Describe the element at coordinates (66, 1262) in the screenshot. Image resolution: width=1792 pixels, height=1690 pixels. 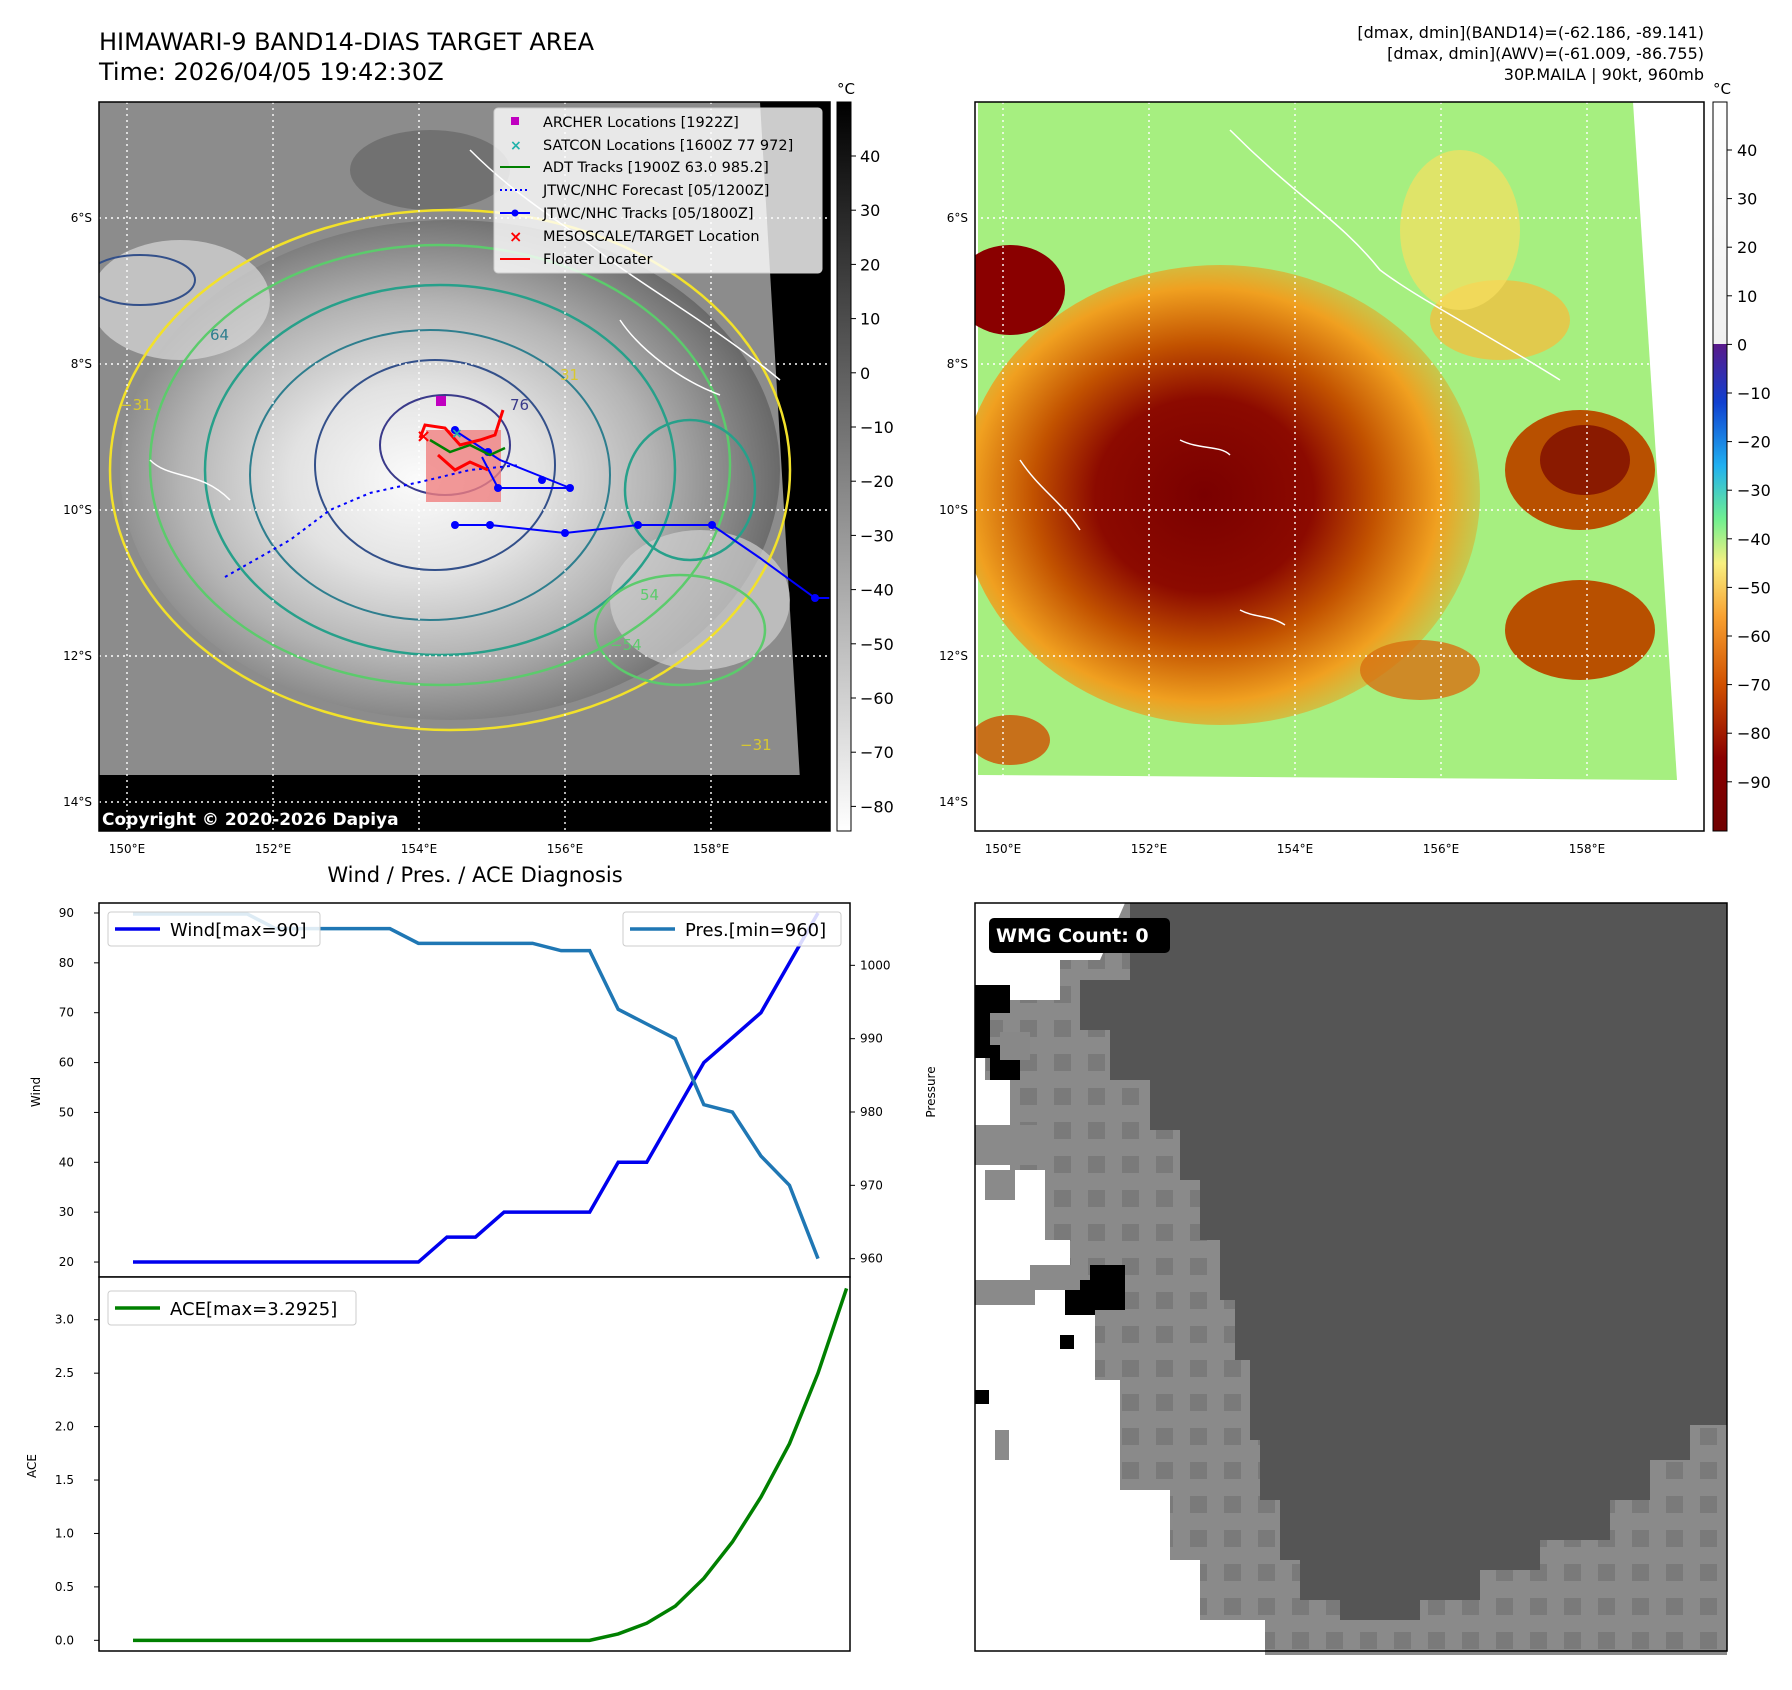
I see `wind-tick-label: 20` at that location.